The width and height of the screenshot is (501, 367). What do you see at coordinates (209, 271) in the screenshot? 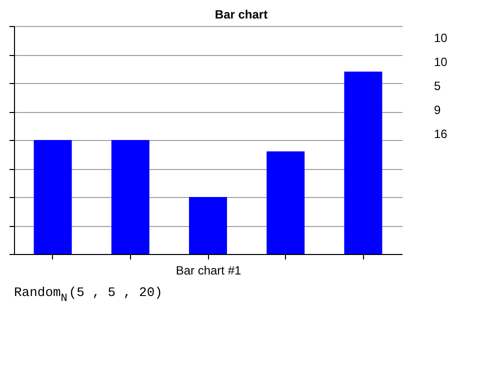
I see `x-axis-title: Bar chart #1` at bounding box center [209, 271].